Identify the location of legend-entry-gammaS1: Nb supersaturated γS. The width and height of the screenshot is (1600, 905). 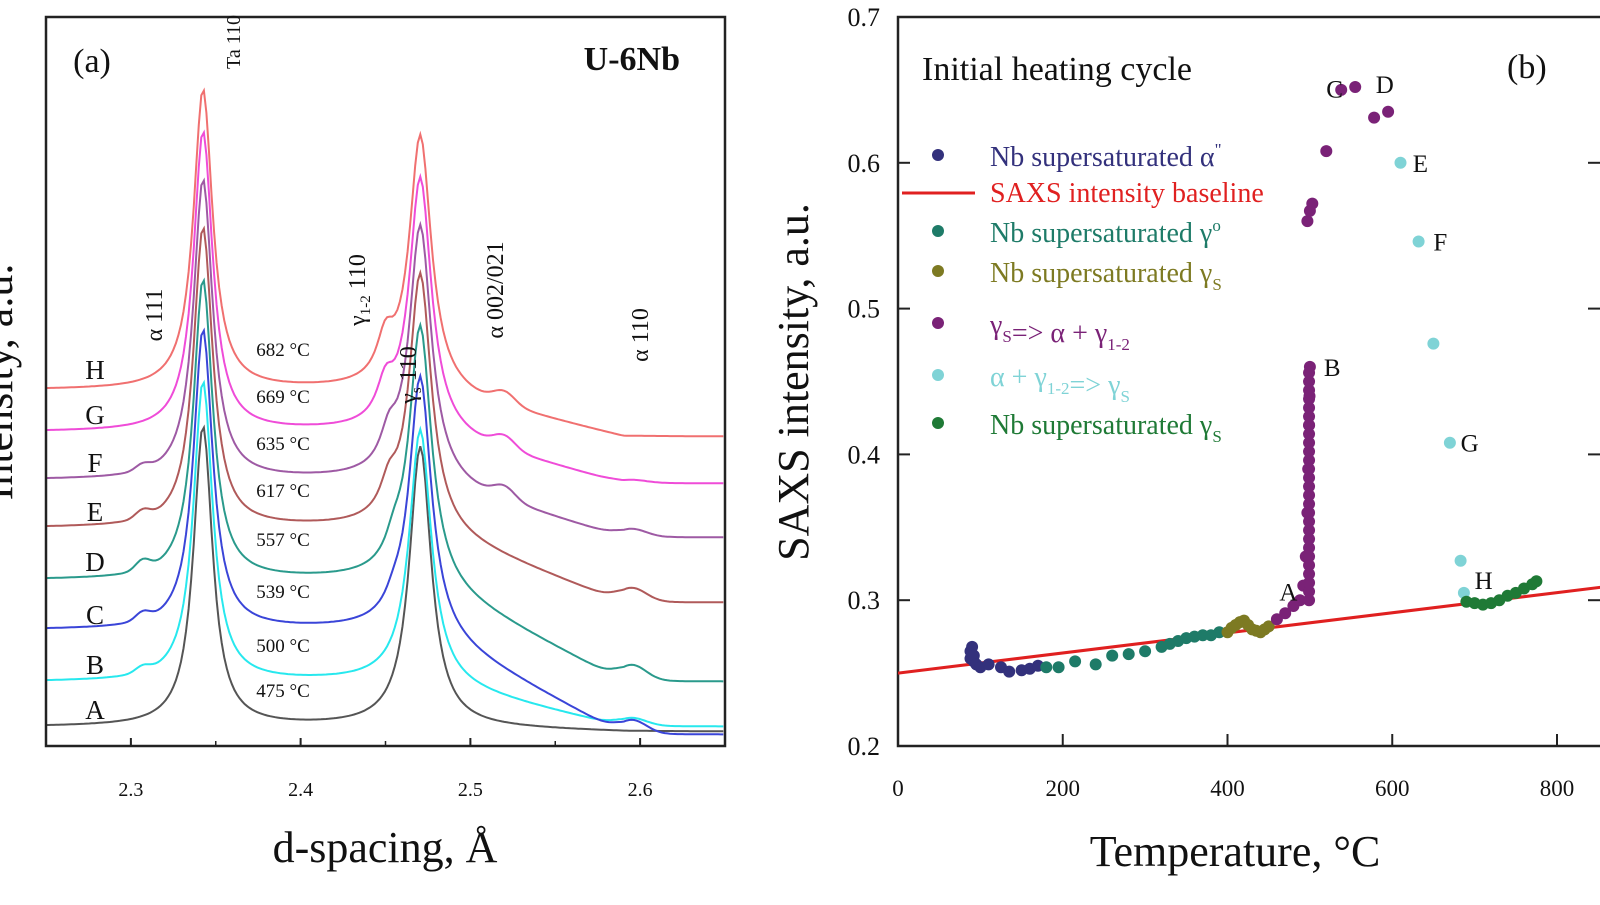
(1106, 276).